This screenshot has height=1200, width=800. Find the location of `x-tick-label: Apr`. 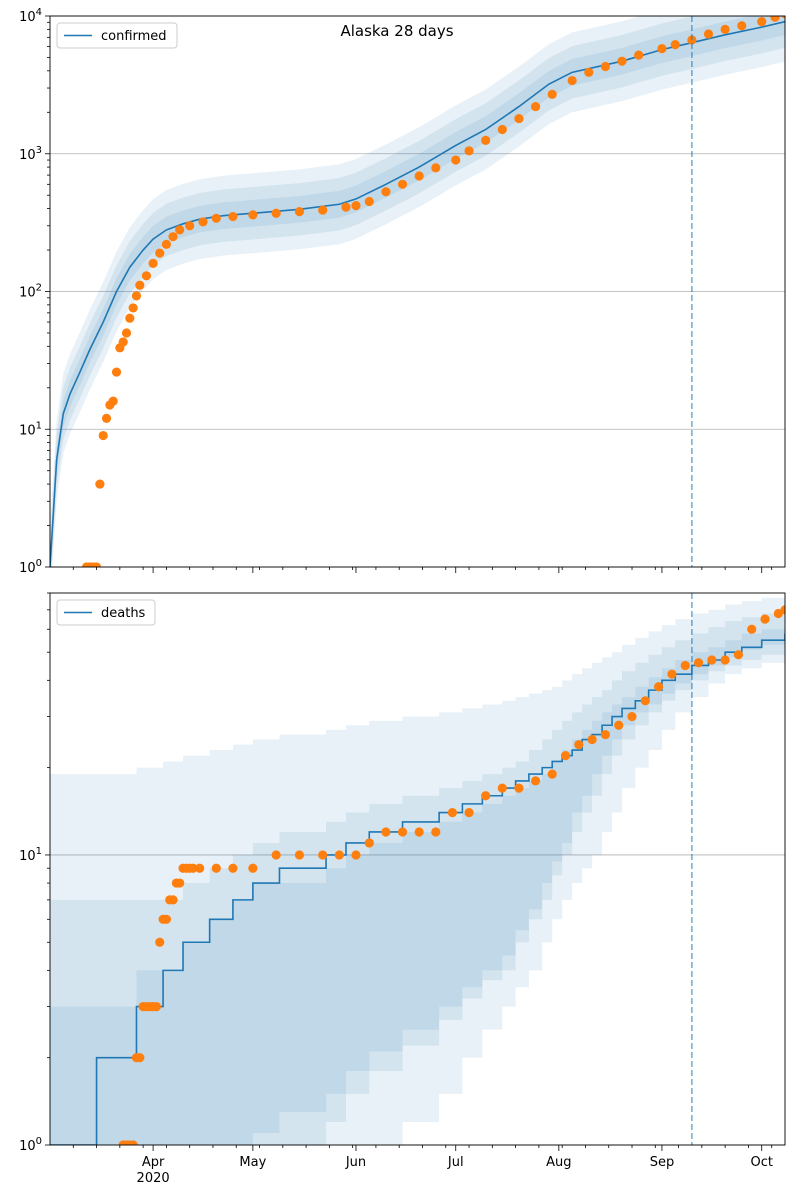

x-tick-label: Apr is located at coordinates (153, 1162).